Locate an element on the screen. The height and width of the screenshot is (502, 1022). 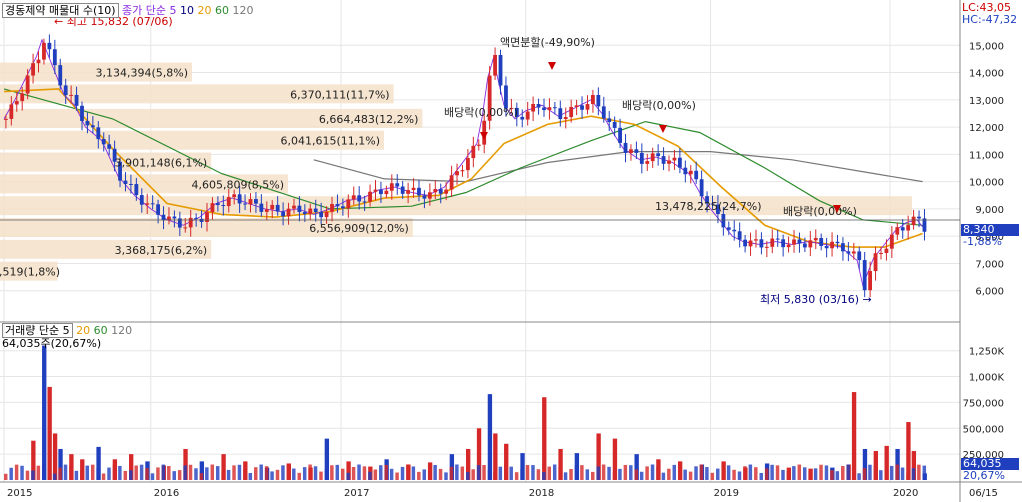
ma60-legend: 60 is located at coordinates (222, 10).